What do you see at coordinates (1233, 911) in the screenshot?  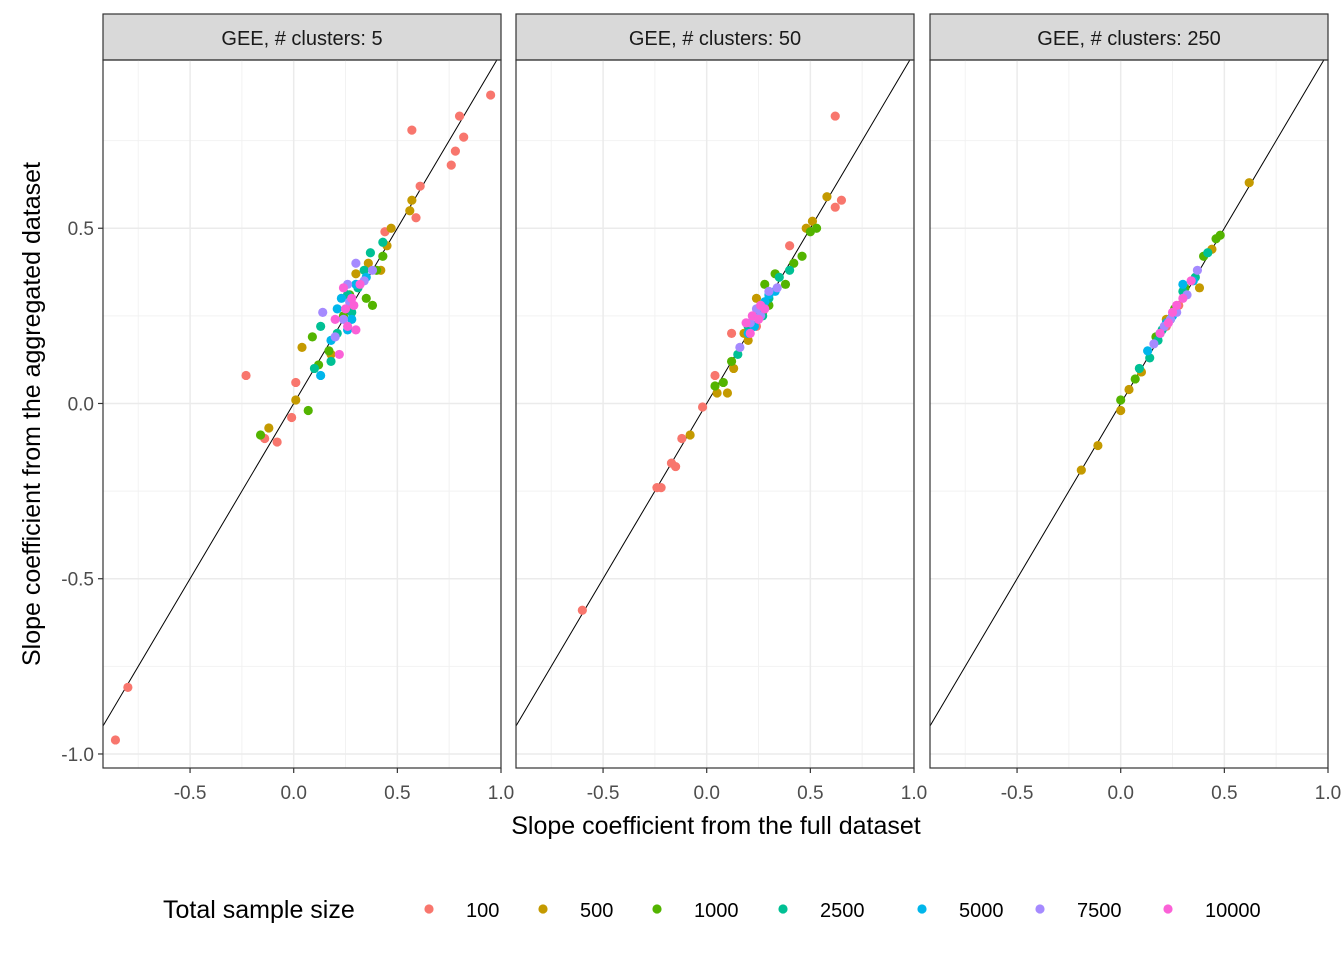 I see `legend-label: 10000` at bounding box center [1233, 911].